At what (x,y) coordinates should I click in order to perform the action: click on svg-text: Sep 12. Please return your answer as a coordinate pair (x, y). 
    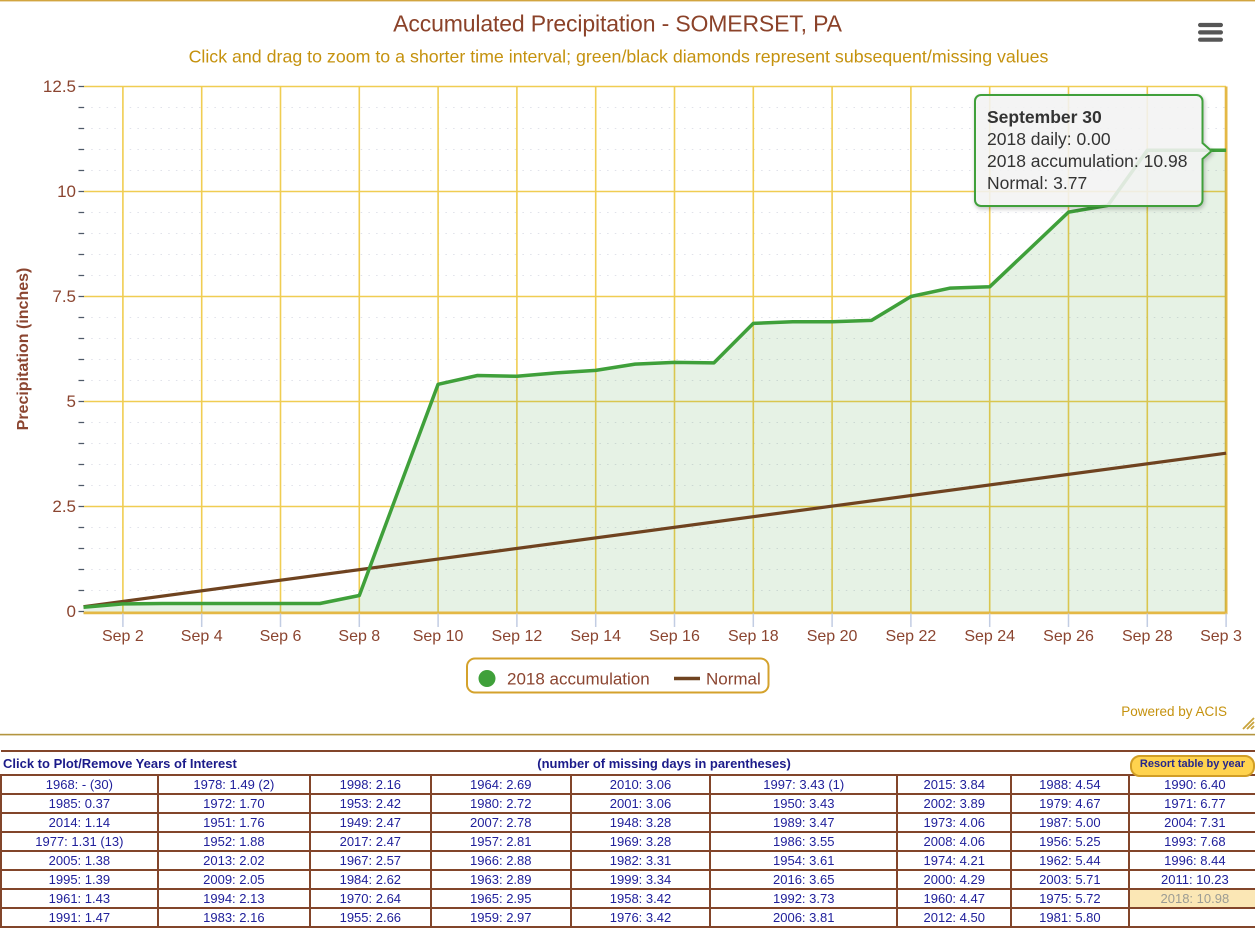
    Looking at the image, I should click on (517, 636).